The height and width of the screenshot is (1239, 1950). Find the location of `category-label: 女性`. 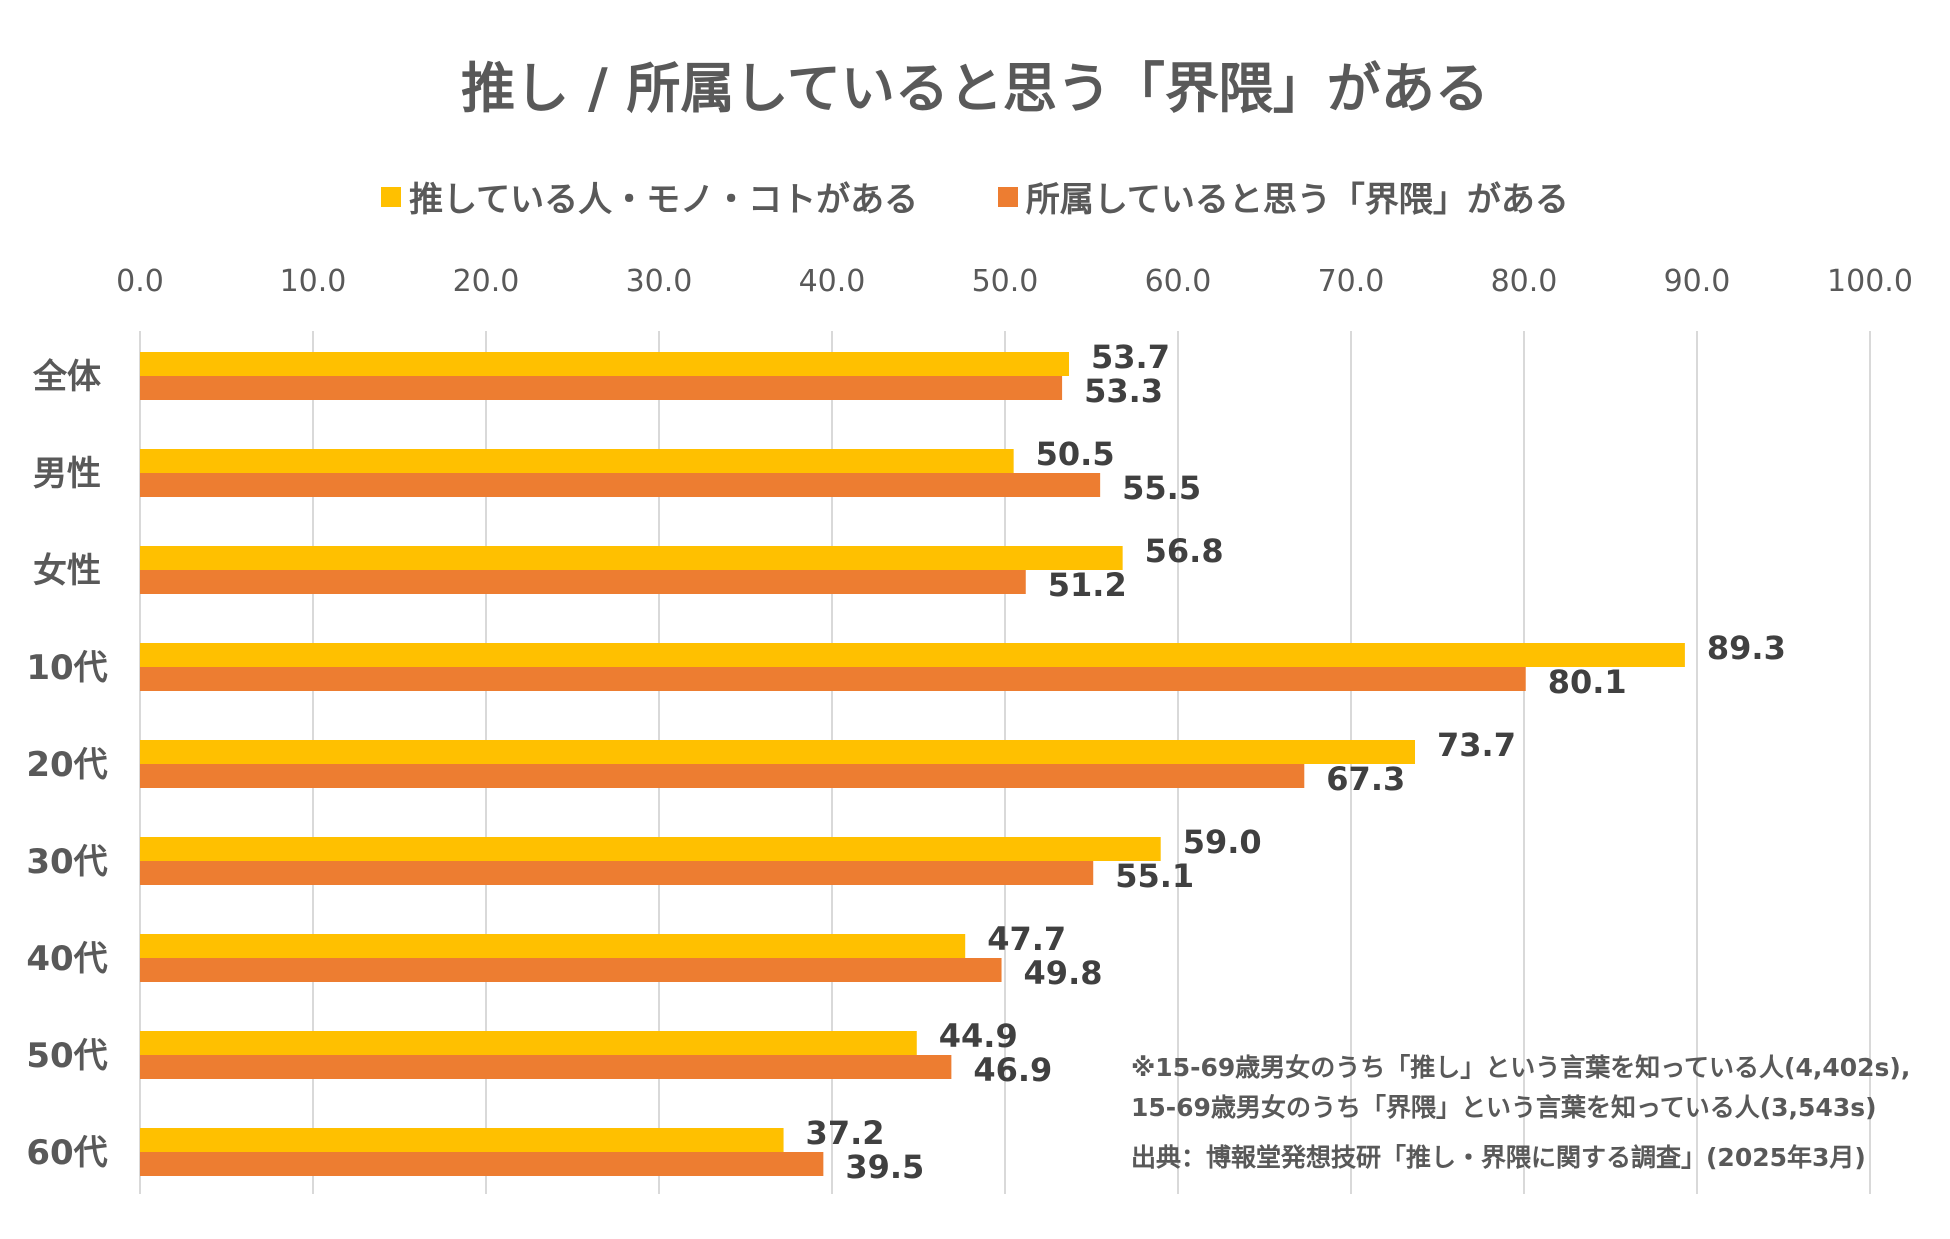

category-label: 女性 is located at coordinates (67, 571).